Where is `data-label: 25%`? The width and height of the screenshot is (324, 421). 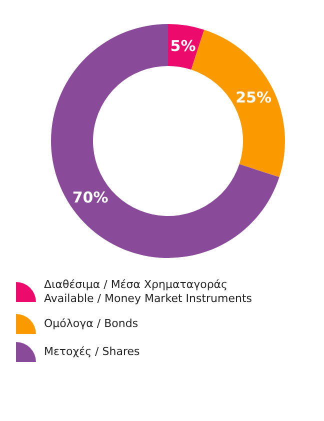
data-label: 25% is located at coordinates (254, 97).